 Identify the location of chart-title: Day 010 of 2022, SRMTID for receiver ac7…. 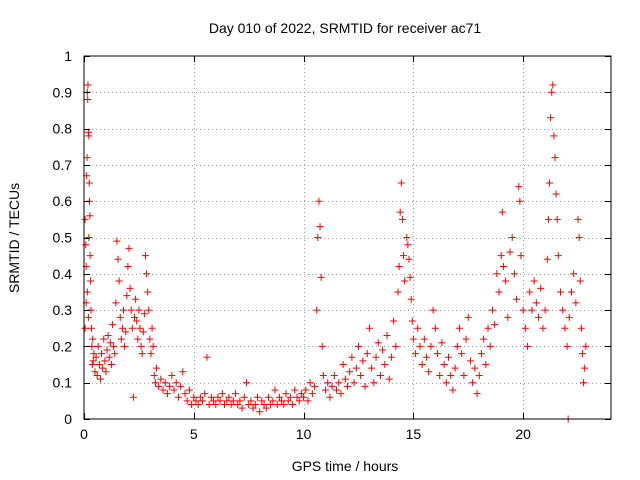
(345, 28).